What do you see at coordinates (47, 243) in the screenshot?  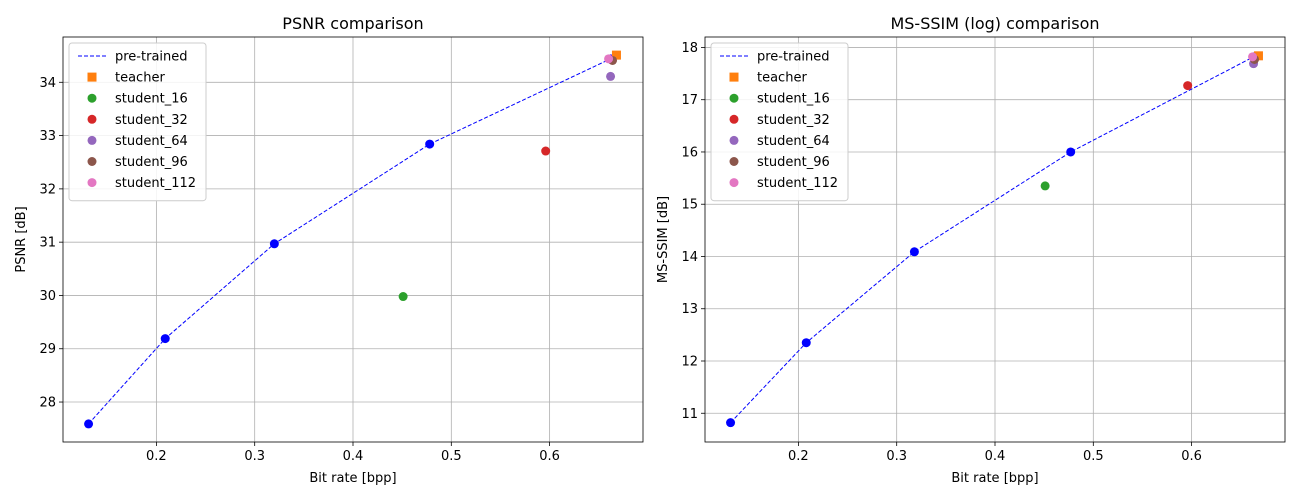 I see `y-tick-label: 31` at bounding box center [47, 243].